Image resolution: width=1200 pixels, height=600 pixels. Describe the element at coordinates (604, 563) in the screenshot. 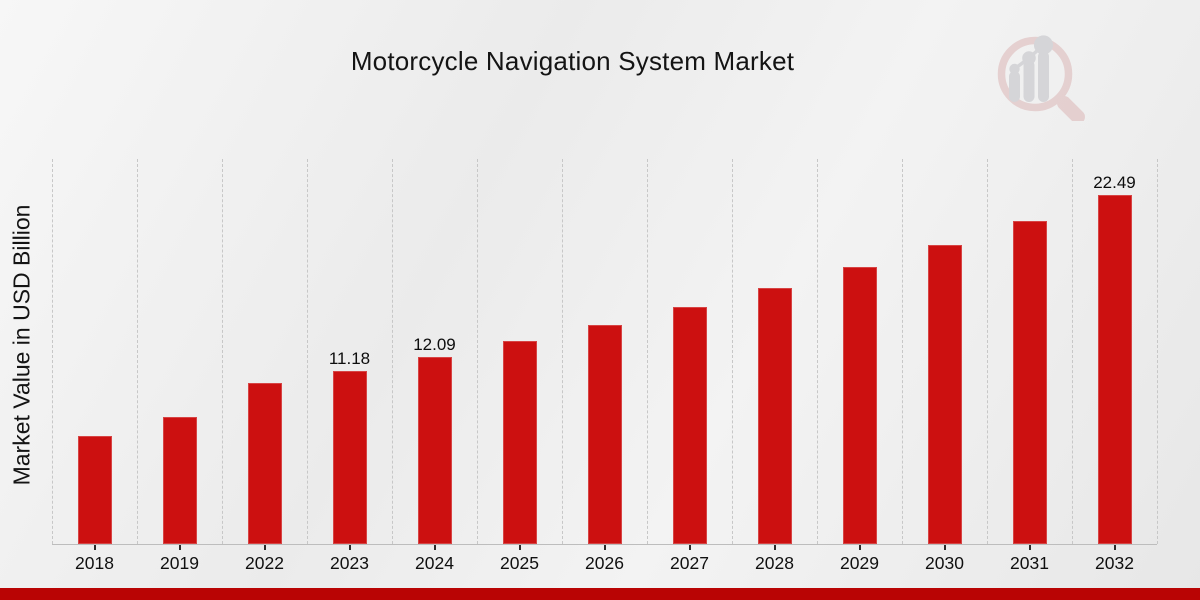

I see `x-tick-label: 2026` at that location.